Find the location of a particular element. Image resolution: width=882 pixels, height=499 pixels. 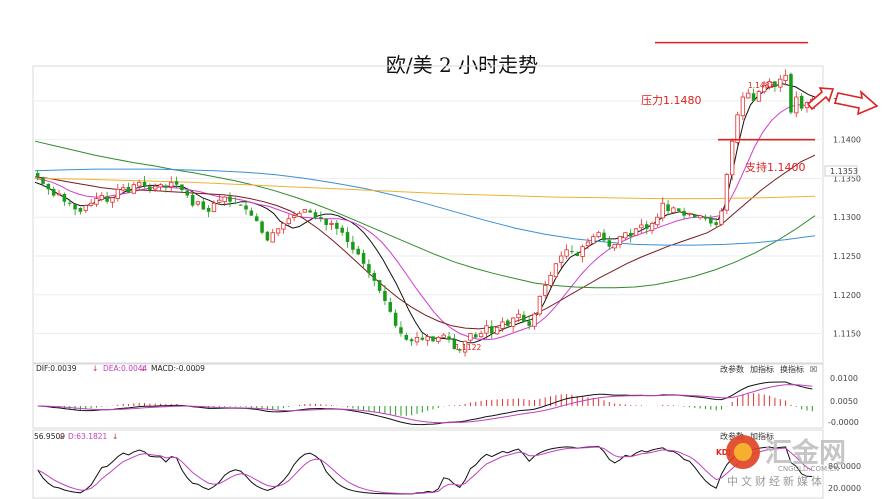

macd-add-indicator-button: 加指标 is located at coordinates (762, 369).